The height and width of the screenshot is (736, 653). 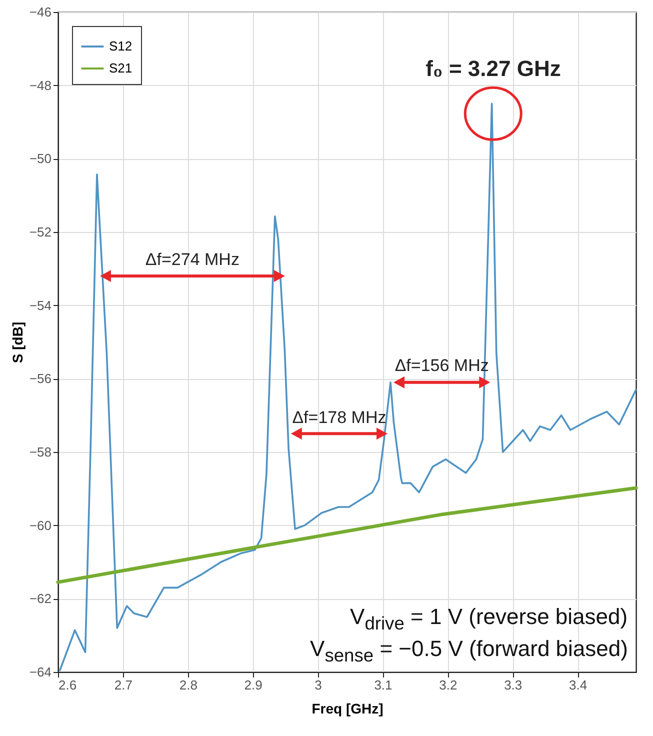 What do you see at coordinates (17, 343) in the screenshot?
I see `y-axis-title: S [dB]` at bounding box center [17, 343].